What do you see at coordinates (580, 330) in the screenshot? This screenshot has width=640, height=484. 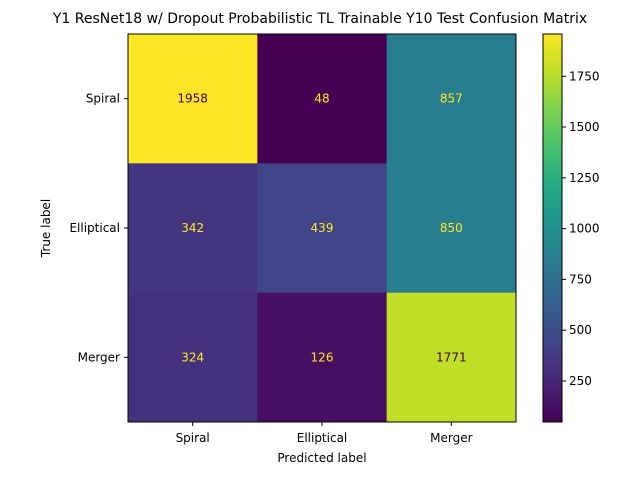 I see `colorbar-tick-label: 500` at bounding box center [580, 330].